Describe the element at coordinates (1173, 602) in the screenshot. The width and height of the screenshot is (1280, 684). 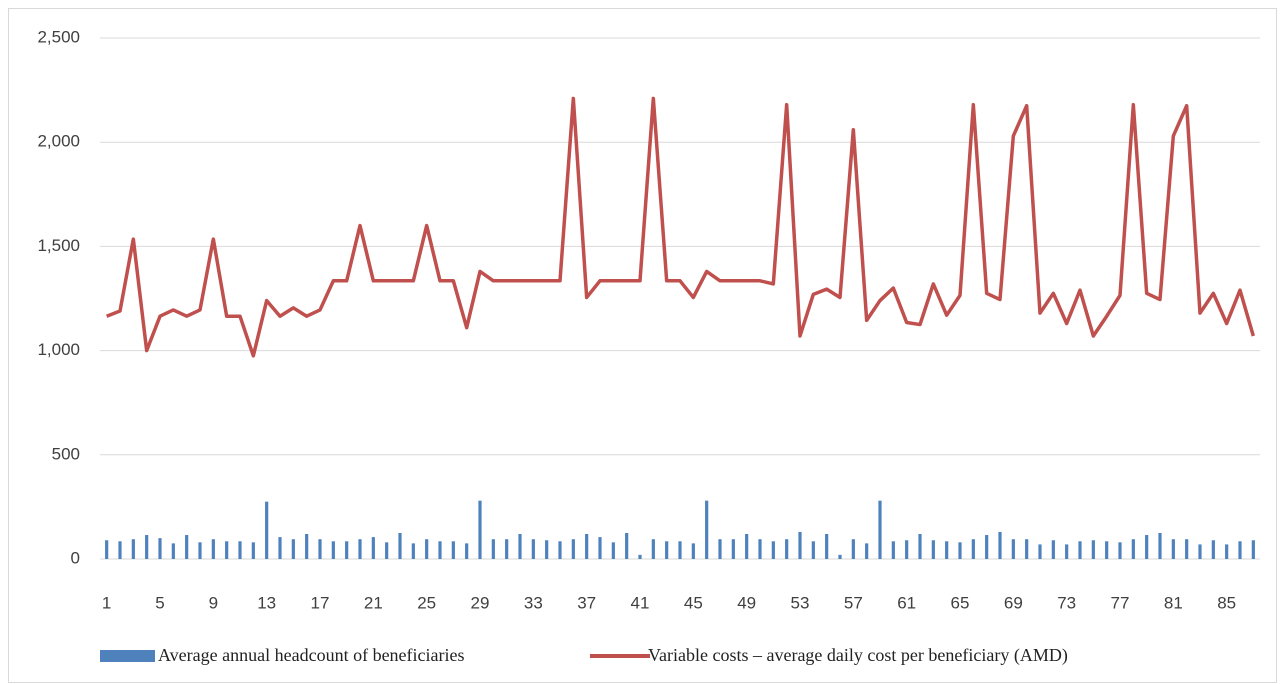
I see `x-tick-label: 81` at that location.